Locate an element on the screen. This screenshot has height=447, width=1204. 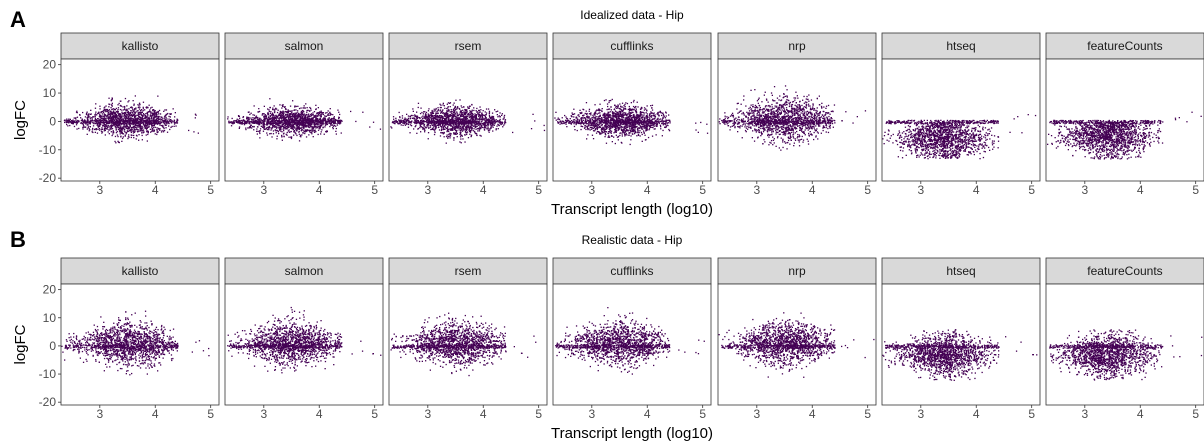
y-tick-label: 10 is located at coordinates (50, 93).